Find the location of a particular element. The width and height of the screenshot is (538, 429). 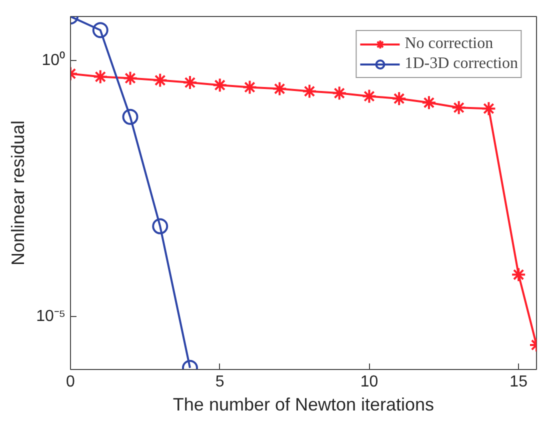

y-axis-title: Nonlinear residual is located at coordinates (18, 193).